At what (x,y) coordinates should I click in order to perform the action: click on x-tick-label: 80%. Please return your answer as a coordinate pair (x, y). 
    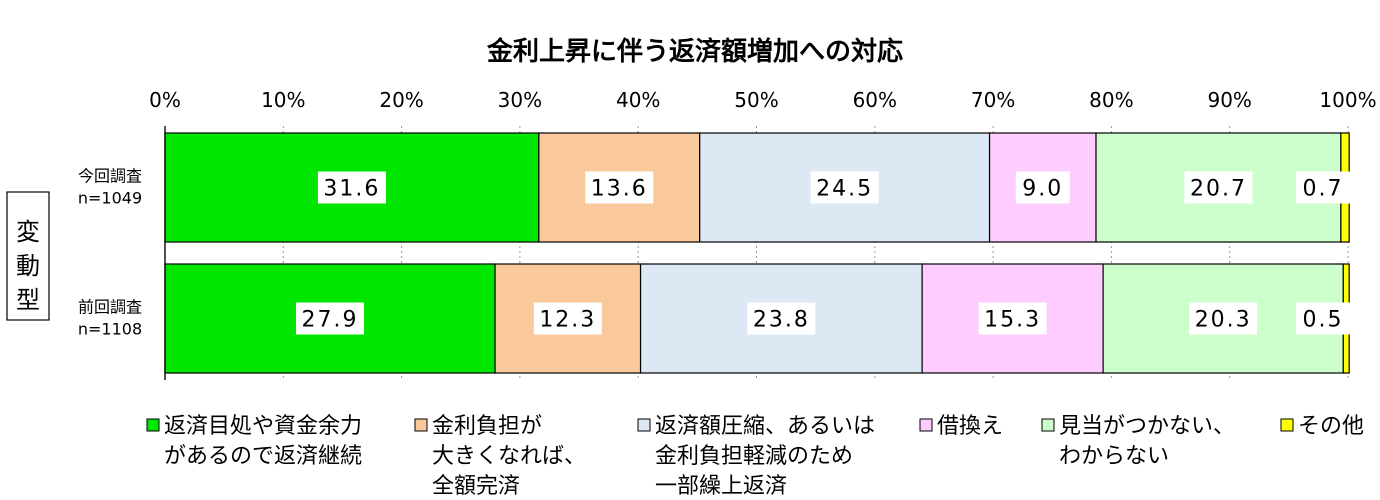
    Looking at the image, I should click on (1111, 100).